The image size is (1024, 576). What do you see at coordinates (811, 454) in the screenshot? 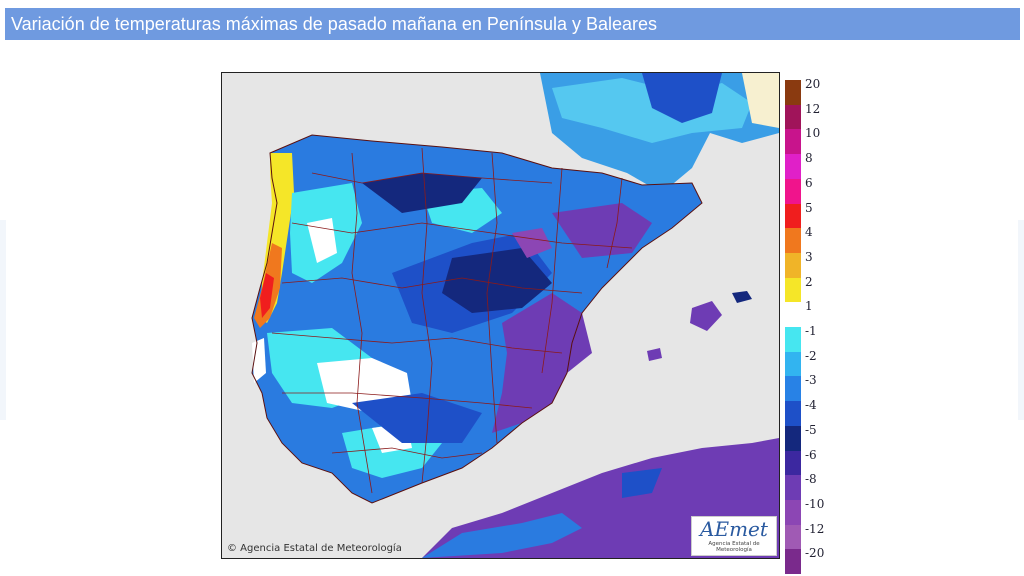
I see `legend-label: -6` at bounding box center [811, 454].